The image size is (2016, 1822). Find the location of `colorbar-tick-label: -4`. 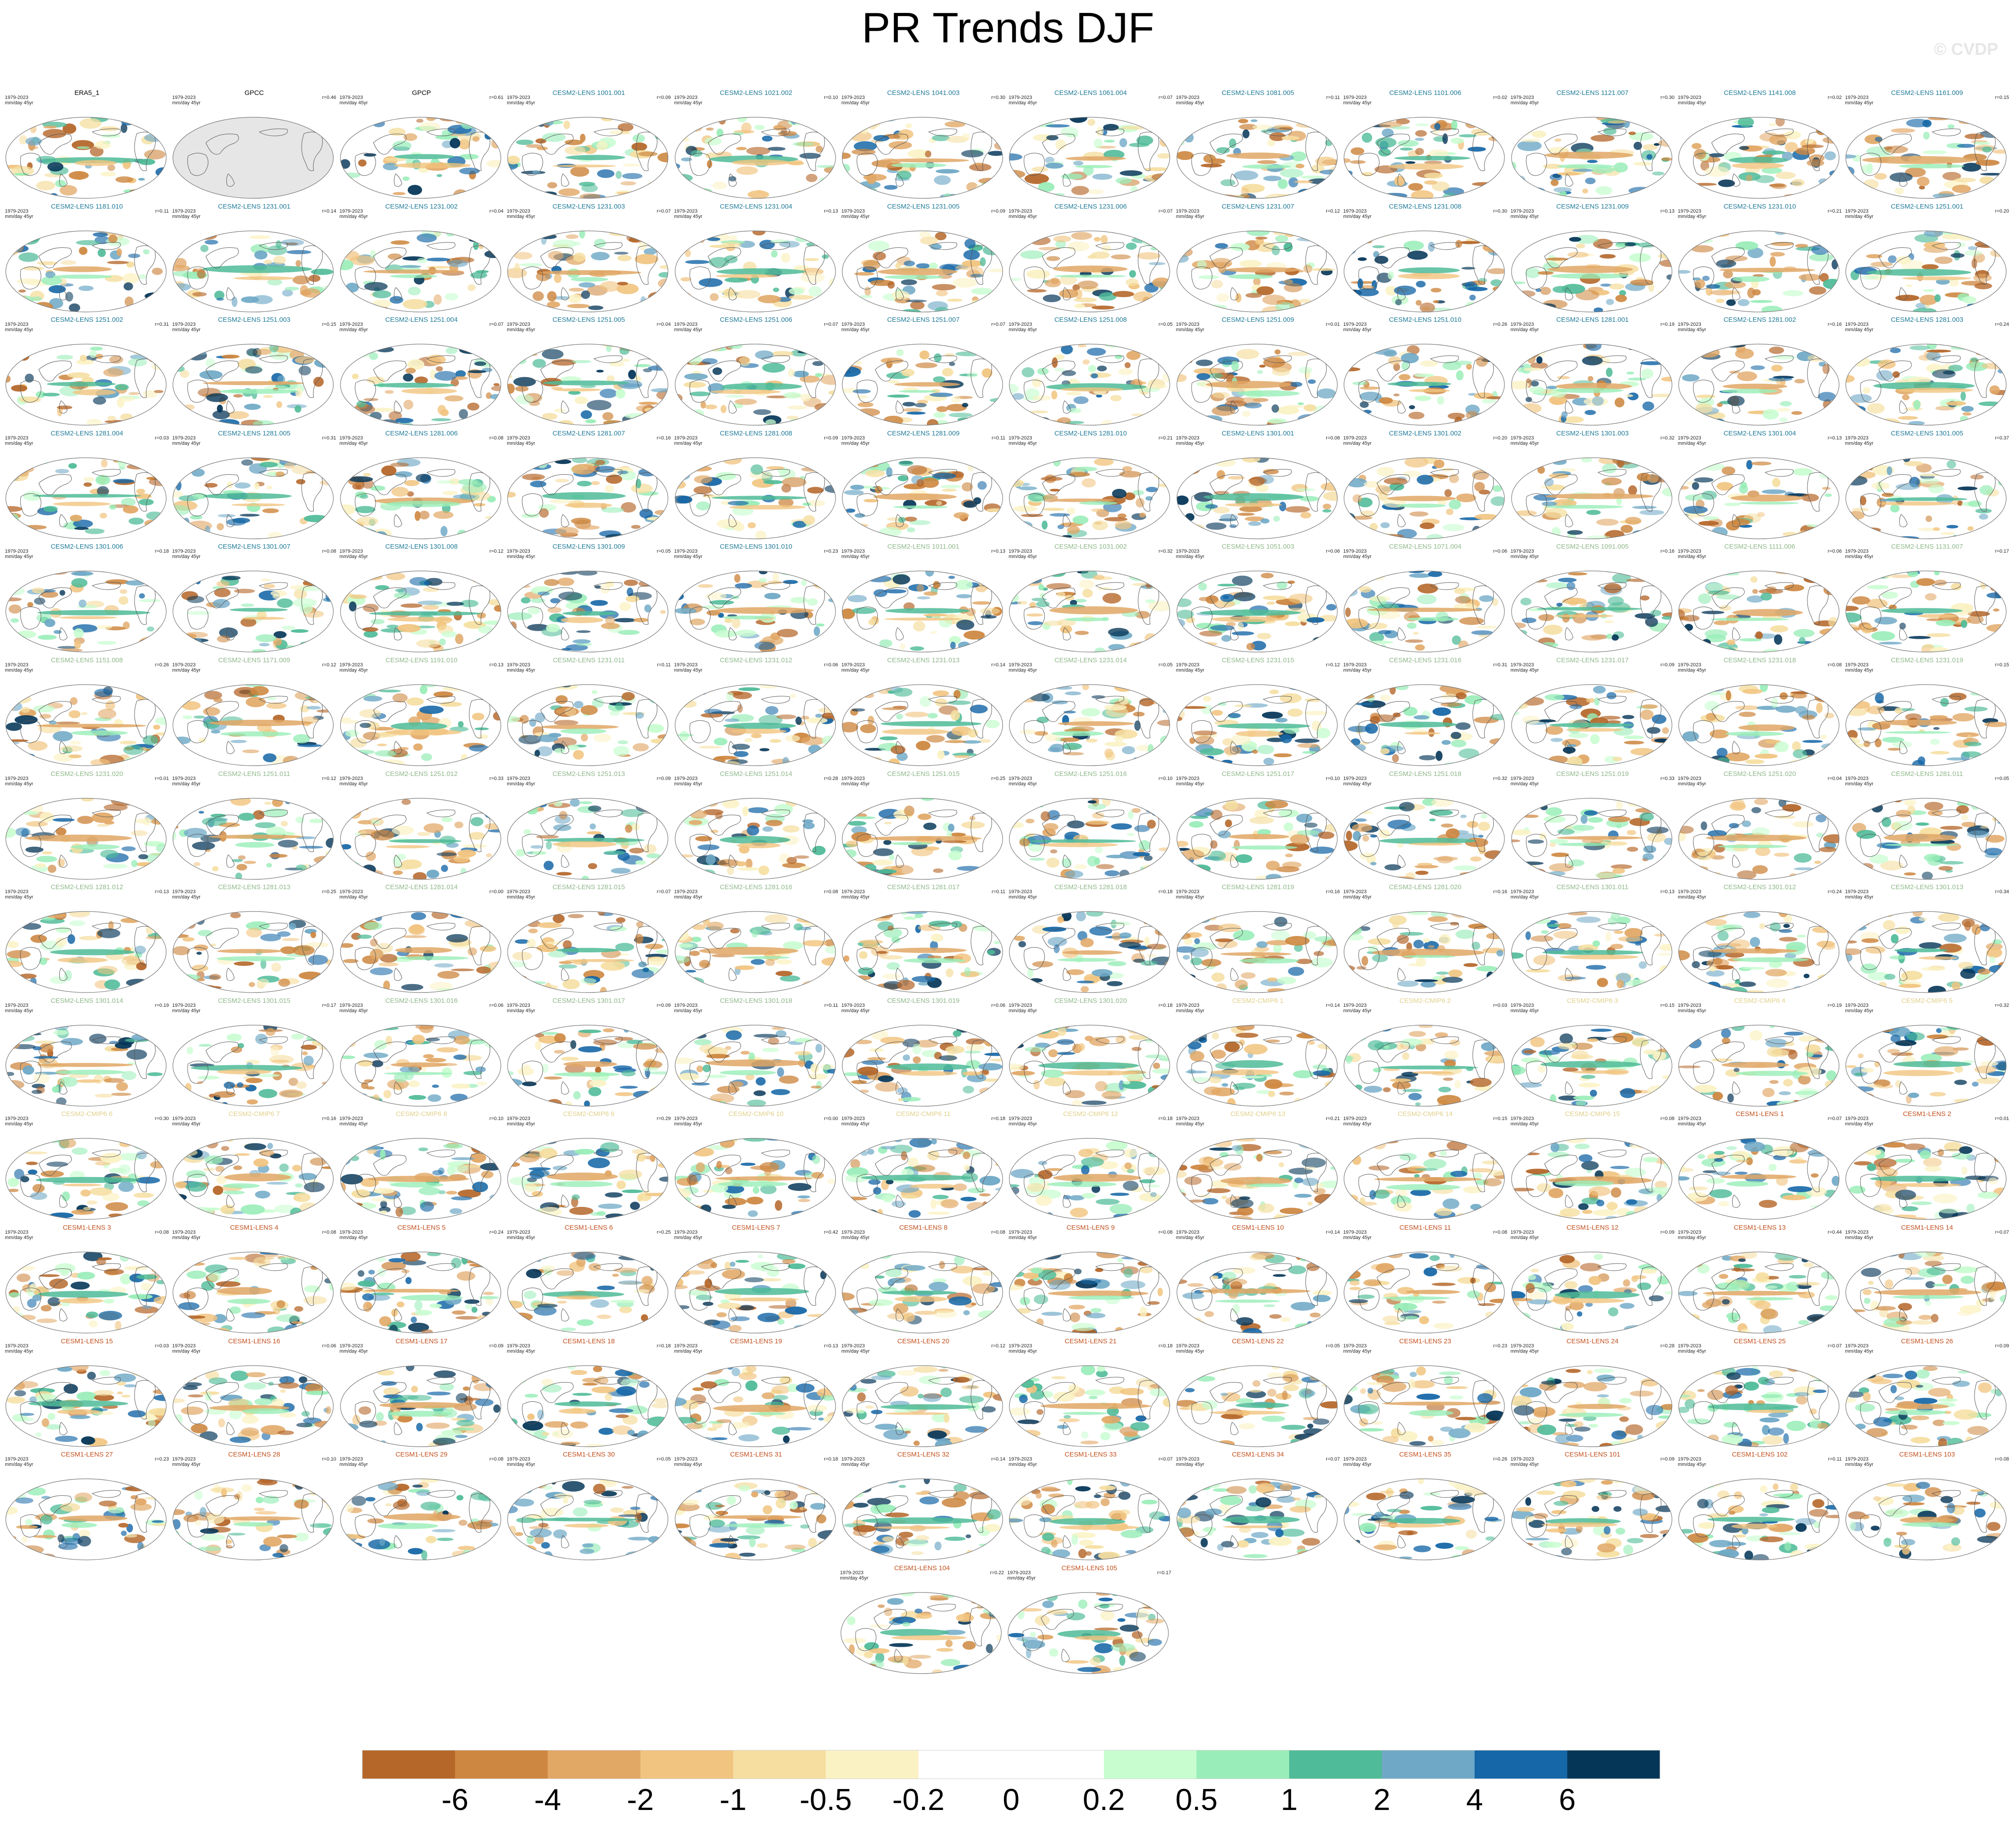

colorbar-tick-label: -4 is located at coordinates (547, 1800).